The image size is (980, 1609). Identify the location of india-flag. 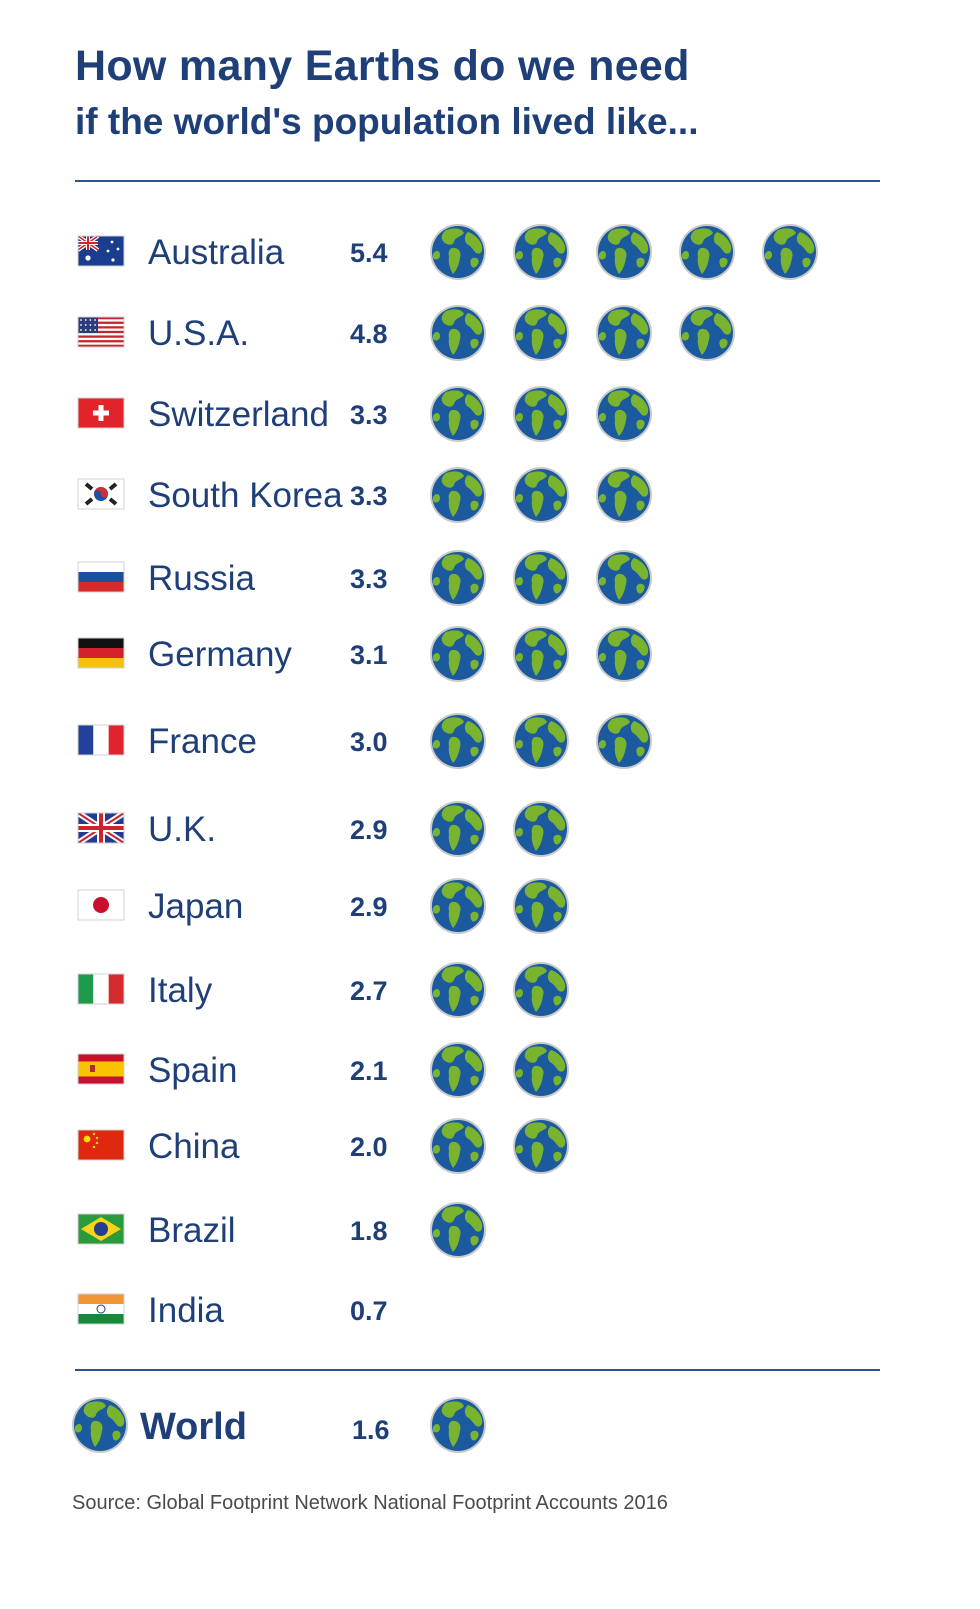
(101, 1309).